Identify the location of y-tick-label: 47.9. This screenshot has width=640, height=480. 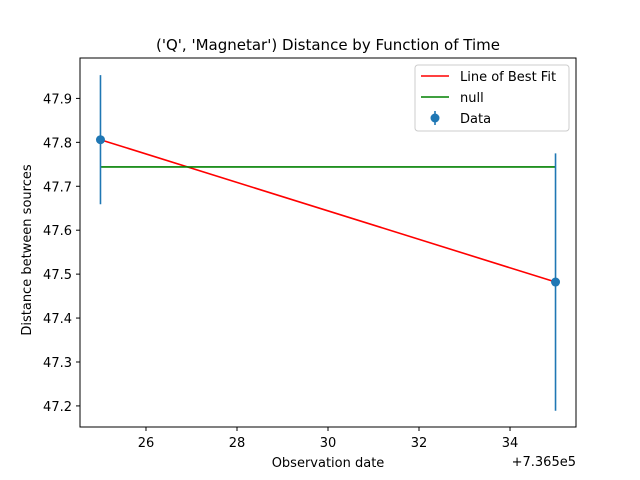
(57, 99).